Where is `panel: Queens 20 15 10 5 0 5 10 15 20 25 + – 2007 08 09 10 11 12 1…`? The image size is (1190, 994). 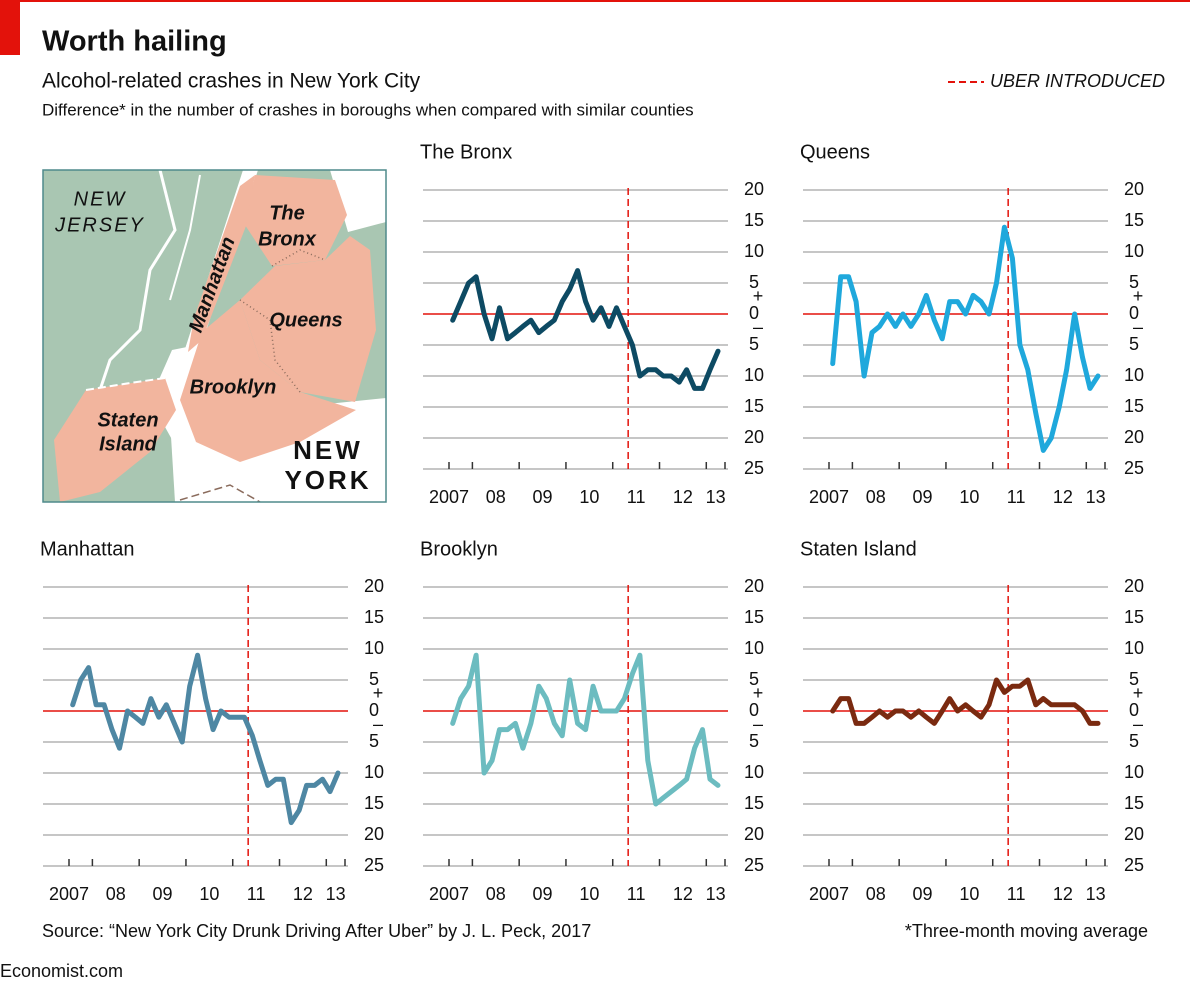 panel: Queens 20 15 10 5 0 5 10 15 20 25 + – 2007 08 09 10 11 12 1… is located at coordinates (972, 323).